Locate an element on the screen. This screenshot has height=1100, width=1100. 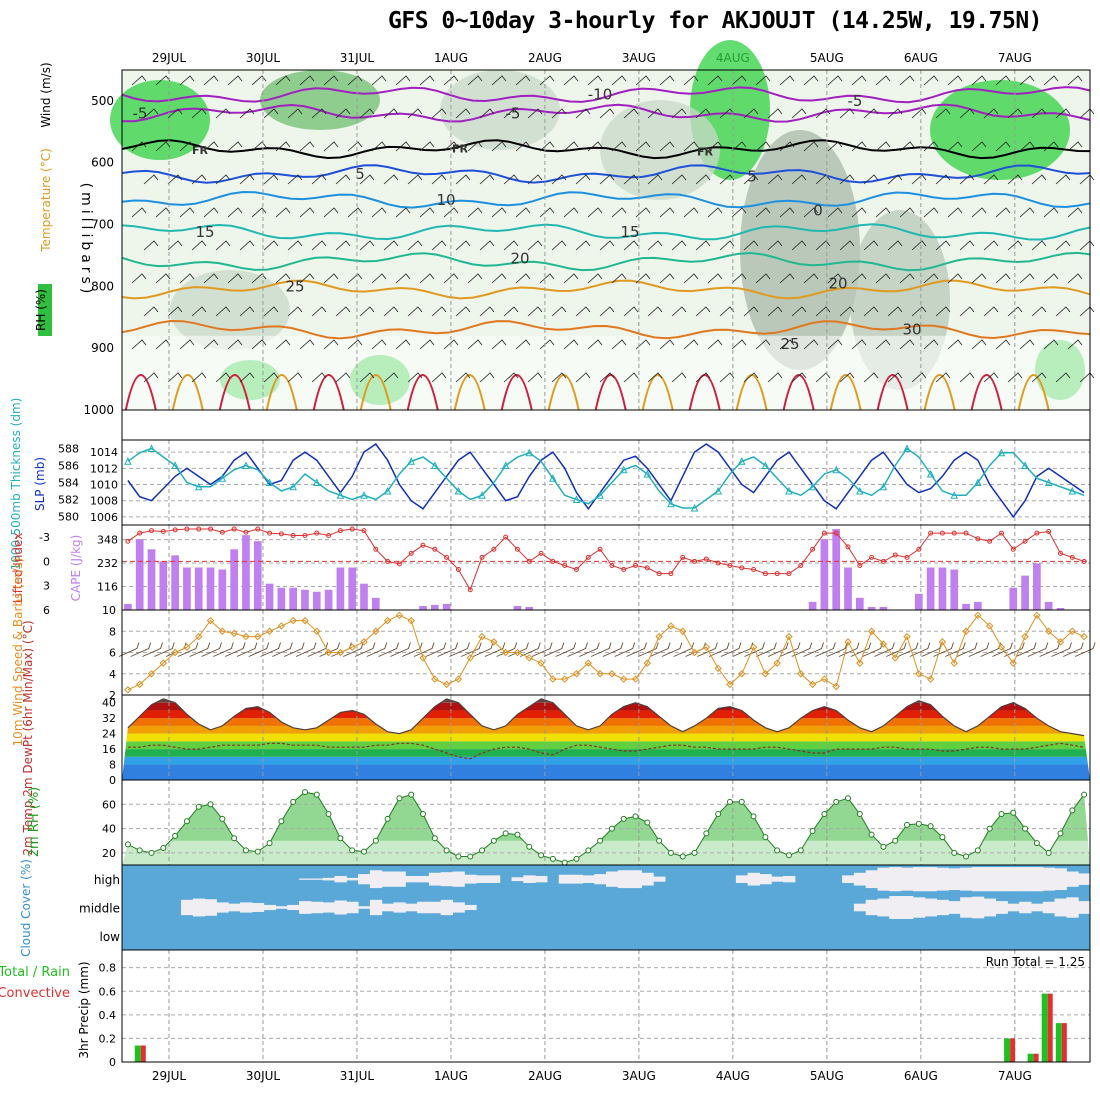
contour-label: 25 is located at coordinates (789, 344).